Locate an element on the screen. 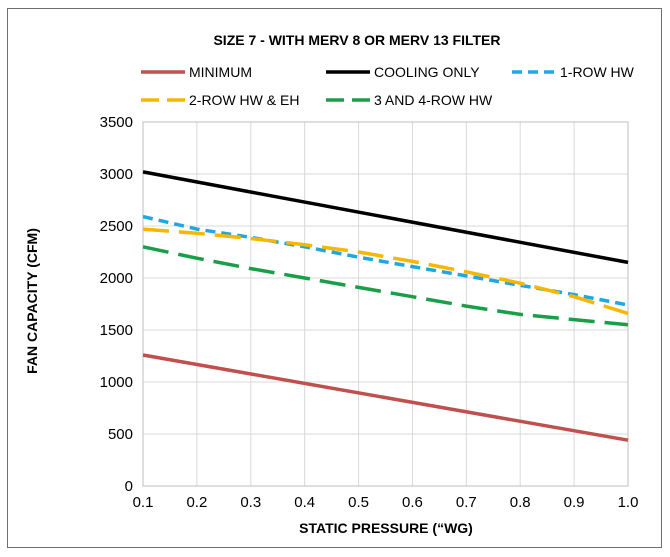 This screenshot has height=557, width=670. series-line-2-row-hw-eh is located at coordinates (385, 271).